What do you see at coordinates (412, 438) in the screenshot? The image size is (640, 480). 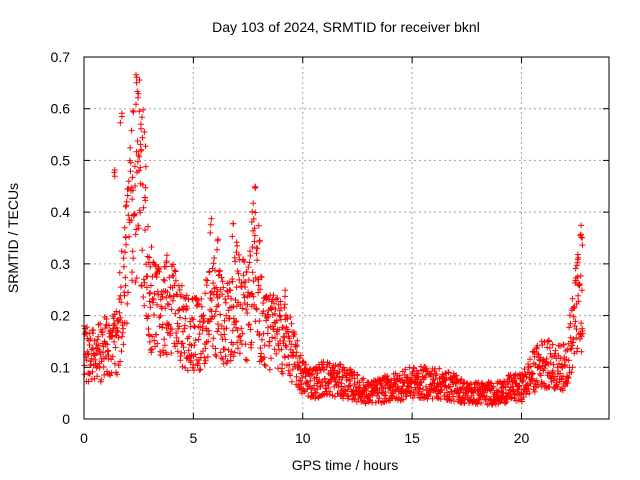 I see `x-tick-label: 15` at bounding box center [412, 438].